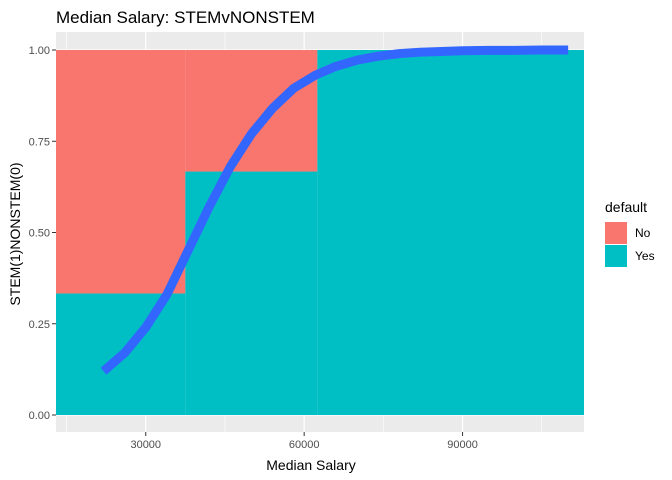 The width and height of the screenshot is (672, 480). What do you see at coordinates (145, 445) in the screenshot?
I see `x-tick-label: 30000` at bounding box center [145, 445].